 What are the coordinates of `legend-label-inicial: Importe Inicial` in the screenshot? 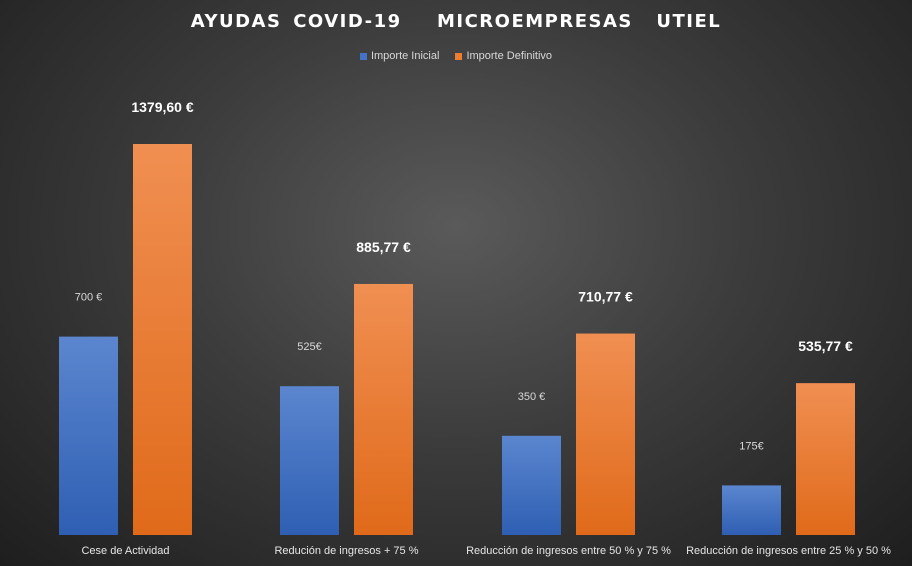 It's located at (405, 56).